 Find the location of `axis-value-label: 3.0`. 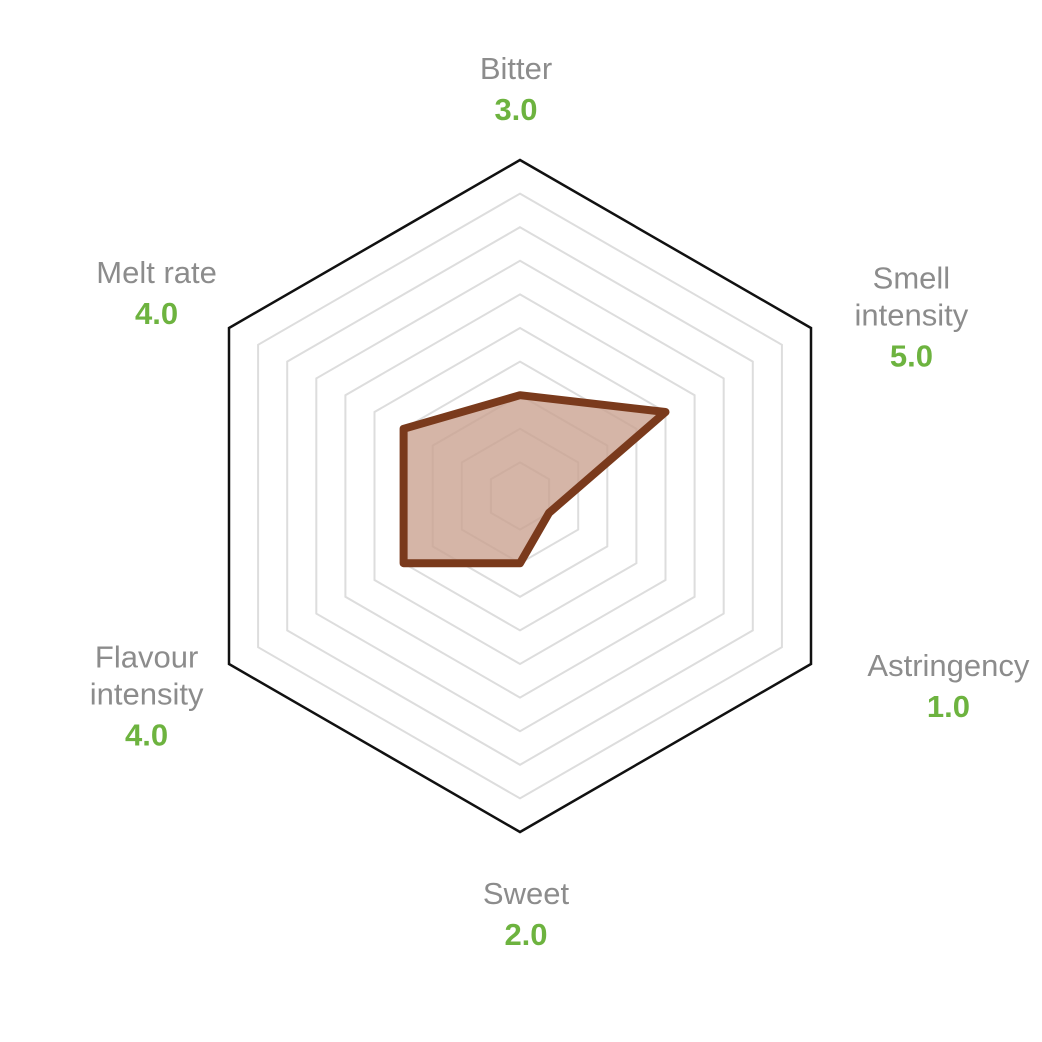

axis-value-label: 3.0 is located at coordinates (515, 109).